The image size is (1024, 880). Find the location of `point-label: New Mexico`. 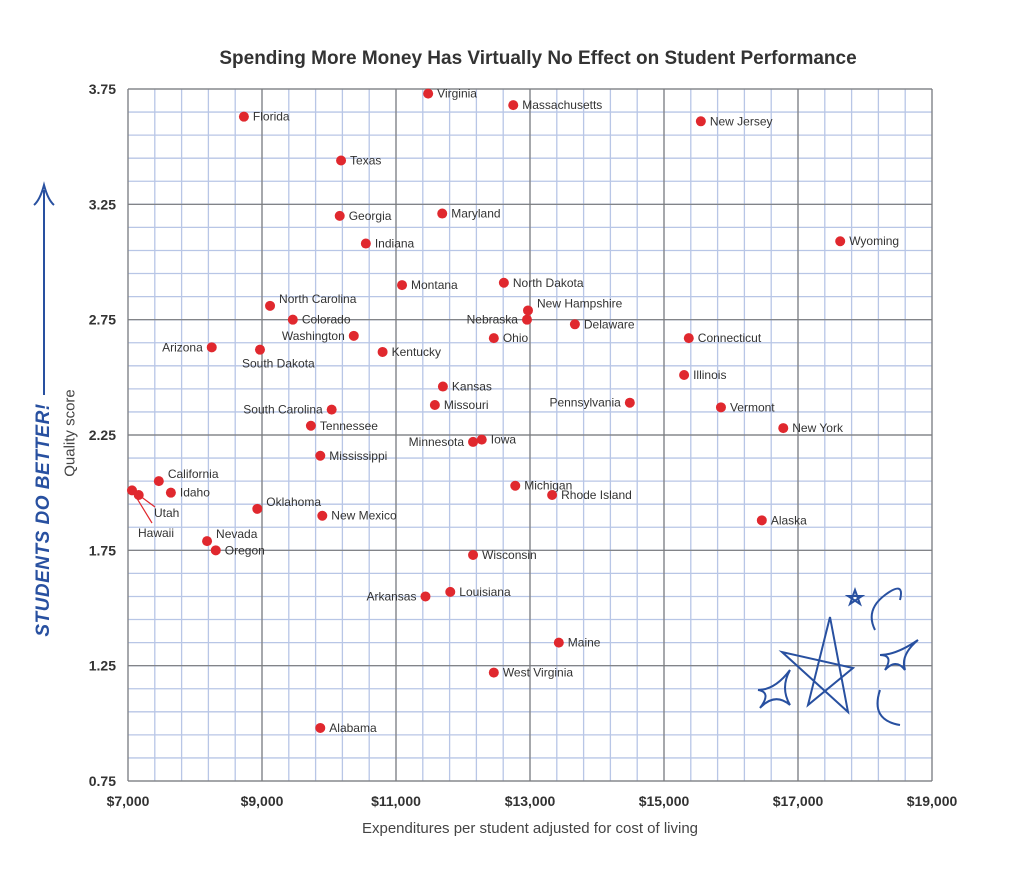

point-label: New Mexico is located at coordinates (364, 516).